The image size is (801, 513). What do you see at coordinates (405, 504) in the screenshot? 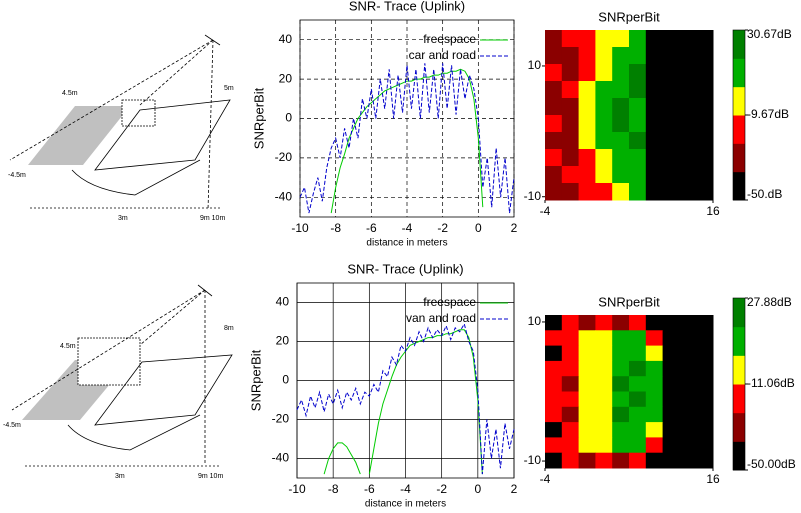
I see `x-axis-label: distance in meters` at bounding box center [405, 504].